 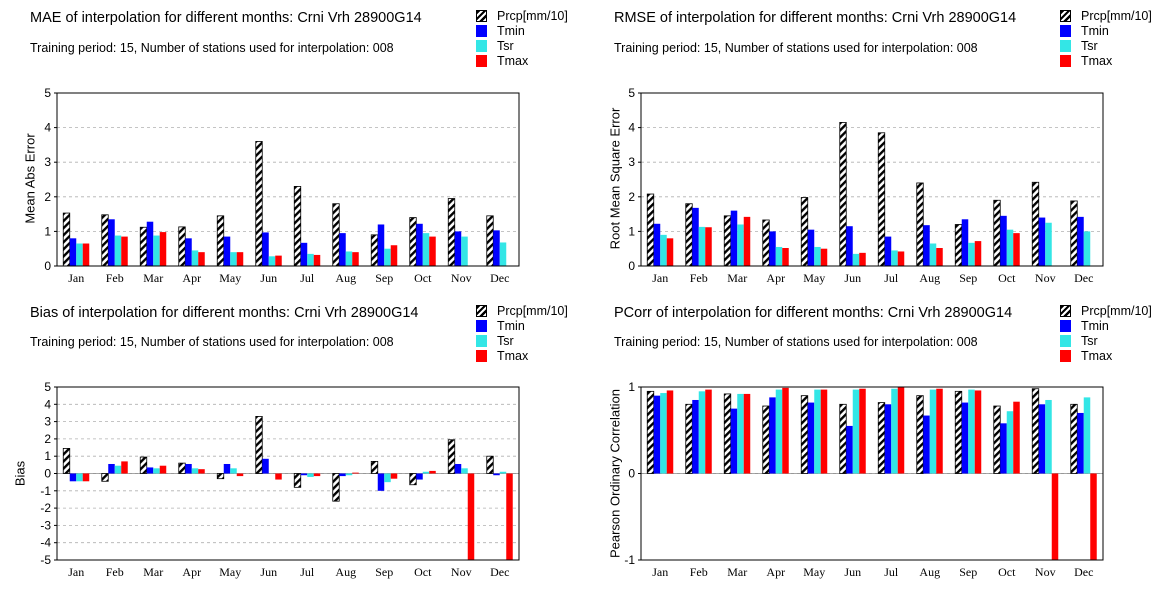 What do you see at coordinates (1080, 443) in the screenshot?
I see `pcorr-bar-tmin-dec` at bounding box center [1080, 443].